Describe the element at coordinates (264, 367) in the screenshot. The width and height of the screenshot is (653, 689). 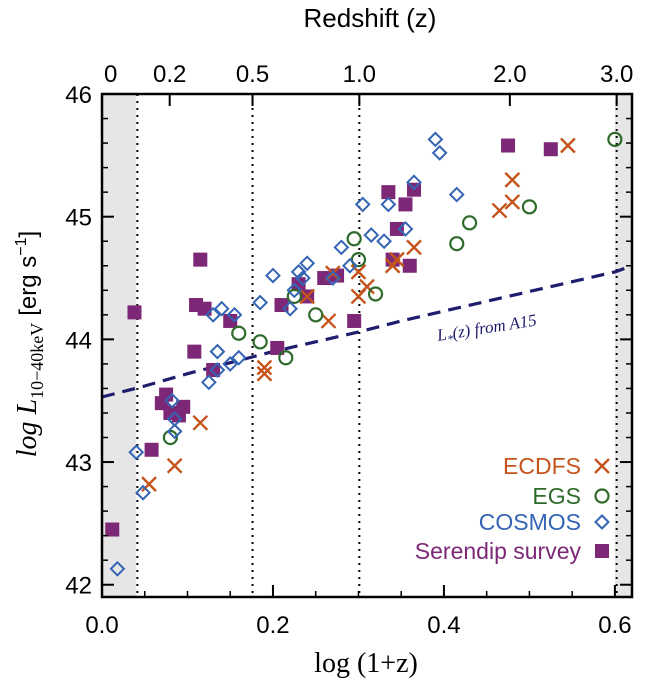
I see `point-ecdfs-3-stroke-b` at that location.